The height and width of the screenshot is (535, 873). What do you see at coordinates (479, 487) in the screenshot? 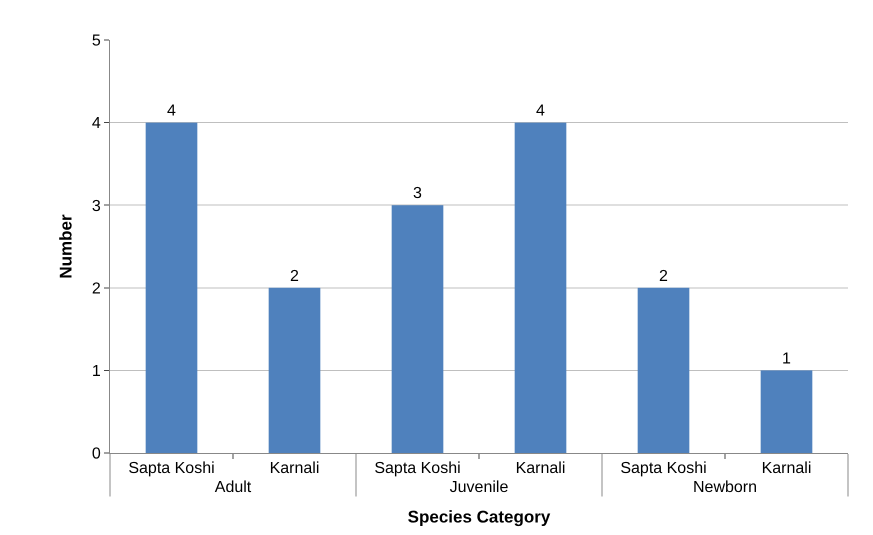
I see `text: Juvenile` at bounding box center [479, 487].